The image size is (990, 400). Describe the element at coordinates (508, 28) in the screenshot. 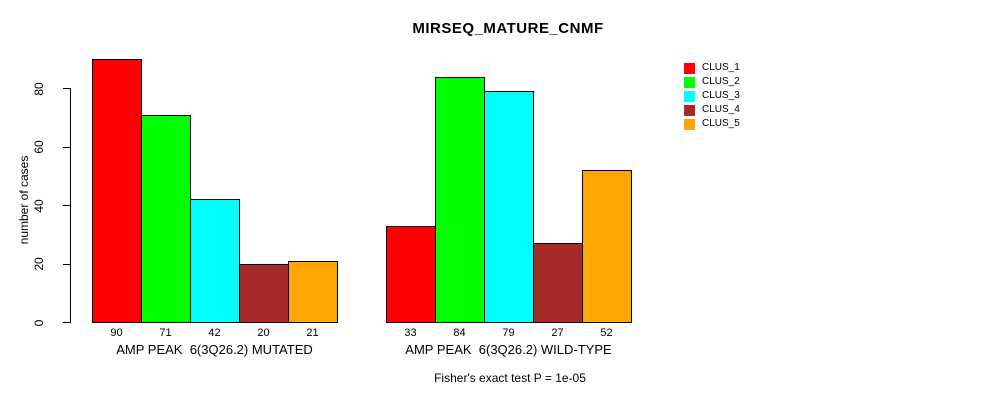

I see `chart-title: MIRSEQ_MATURE_CNMF` at that location.